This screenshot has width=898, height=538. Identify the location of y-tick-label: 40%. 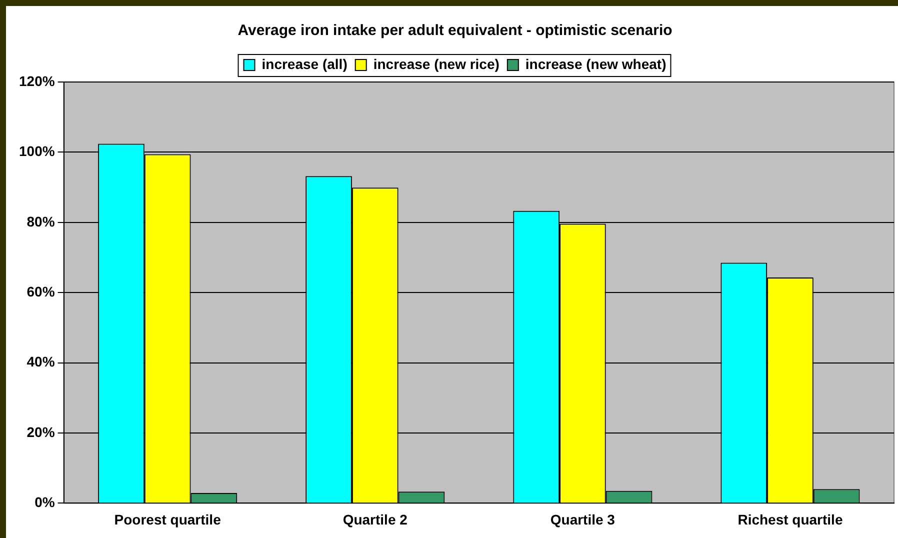
(41, 362).